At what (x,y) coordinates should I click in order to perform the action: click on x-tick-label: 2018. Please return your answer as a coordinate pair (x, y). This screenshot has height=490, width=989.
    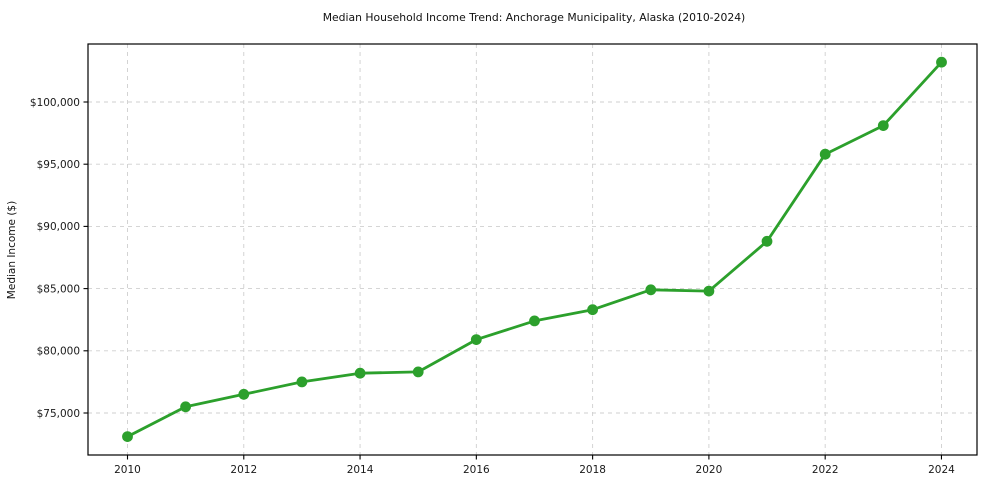
    Looking at the image, I should click on (592, 470).